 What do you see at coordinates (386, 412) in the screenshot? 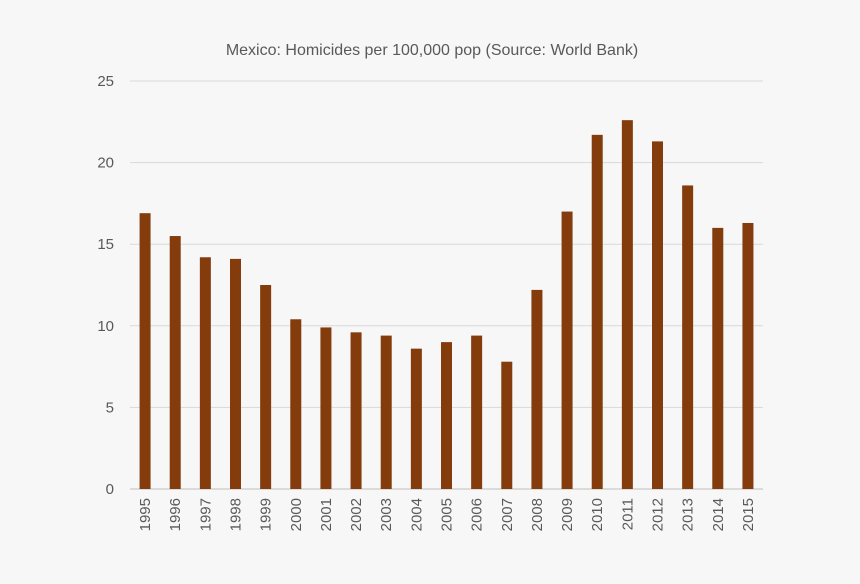
I see `bar-2003` at bounding box center [386, 412].